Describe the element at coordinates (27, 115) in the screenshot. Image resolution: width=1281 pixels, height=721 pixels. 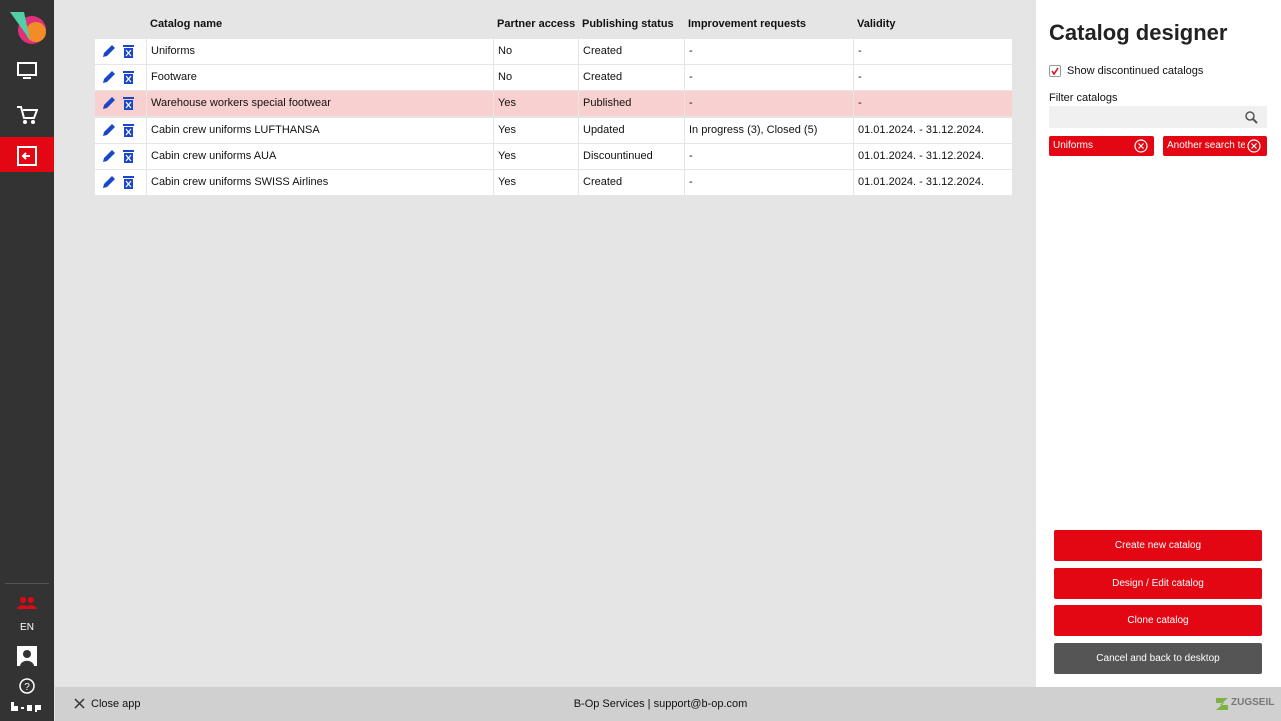
I see `cart-icon` at that location.